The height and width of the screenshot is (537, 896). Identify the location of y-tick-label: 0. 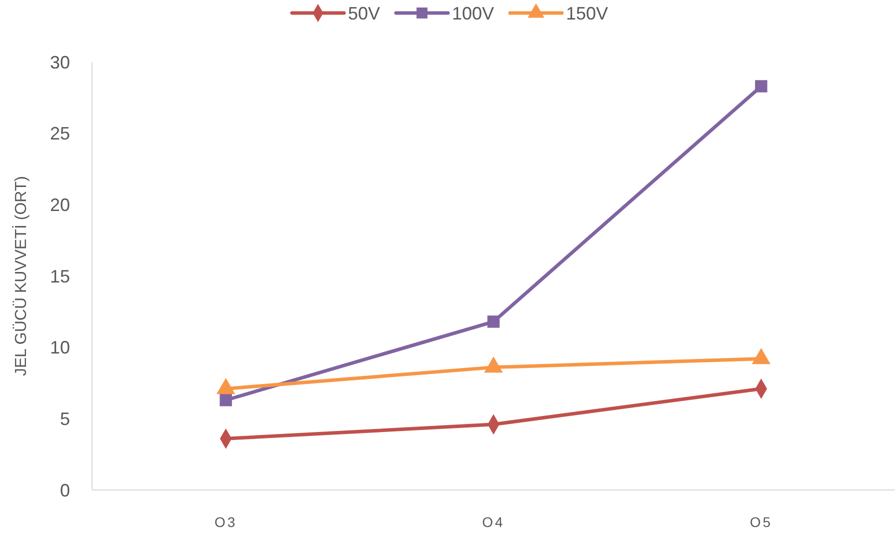
(65, 490).